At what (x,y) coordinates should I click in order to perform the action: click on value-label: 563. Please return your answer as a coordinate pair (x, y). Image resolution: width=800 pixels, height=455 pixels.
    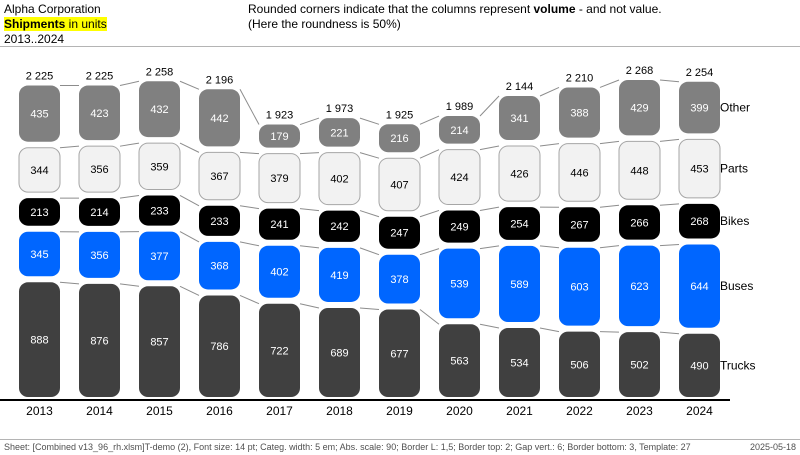
    Looking at the image, I should click on (459, 362).